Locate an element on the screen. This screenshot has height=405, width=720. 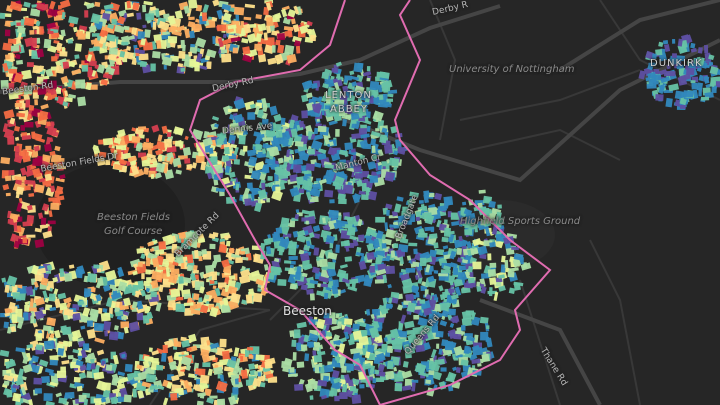
major-road is located at coordinates (639, 36).